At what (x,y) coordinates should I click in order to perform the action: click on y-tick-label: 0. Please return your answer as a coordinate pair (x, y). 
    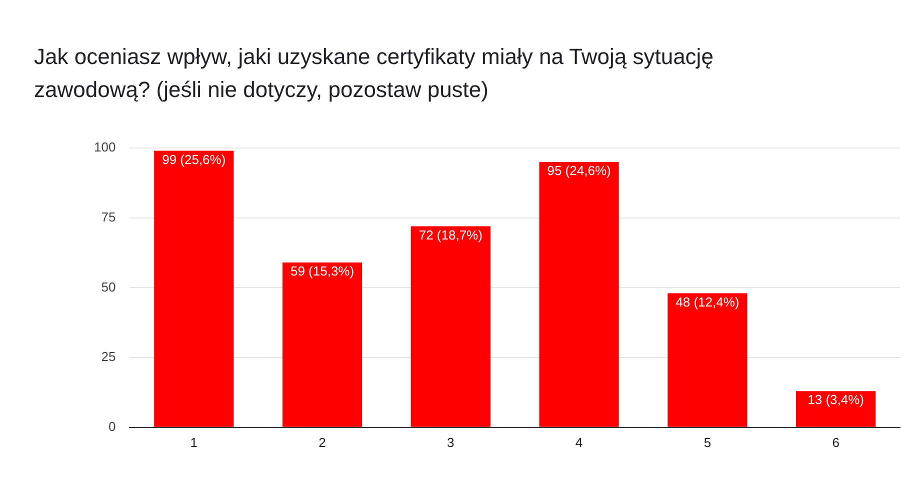
    Looking at the image, I should click on (112, 426).